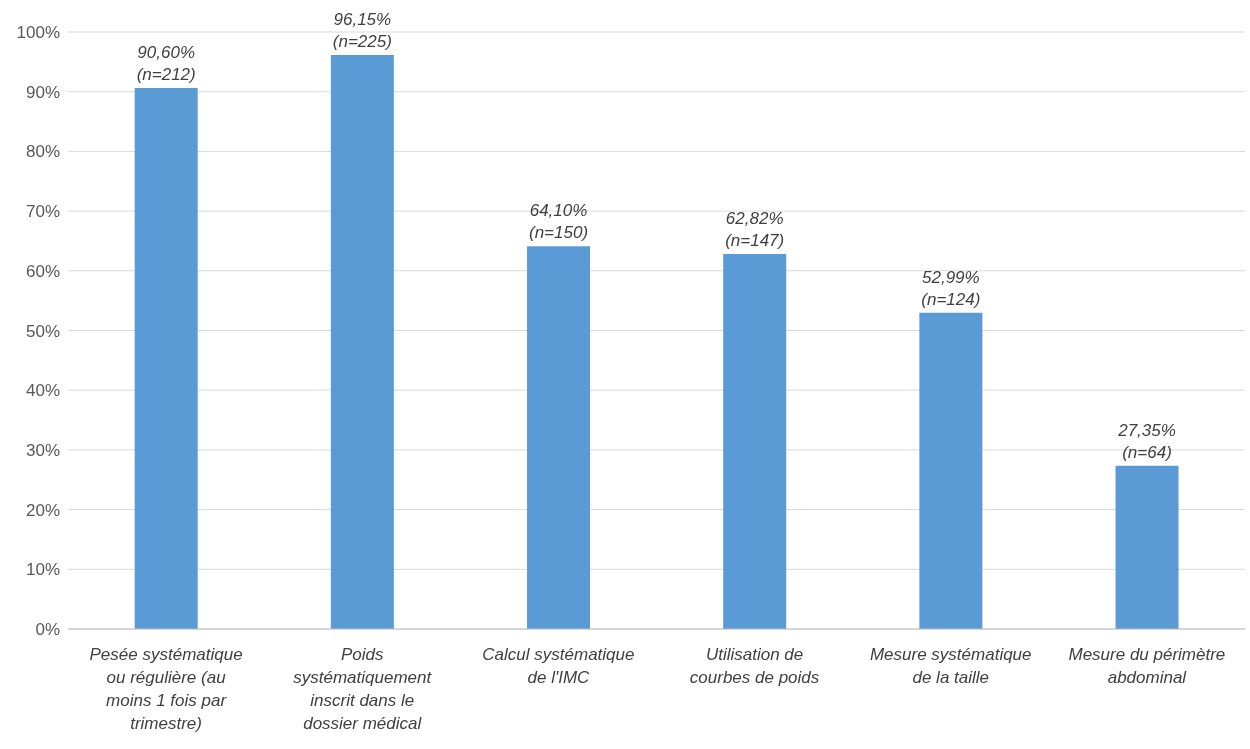 This screenshot has width=1250, height=749. What do you see at coordinates (42, 331) in the screenshot?
I see `y-tick-label: 50%` at bounding box center [42, 331].